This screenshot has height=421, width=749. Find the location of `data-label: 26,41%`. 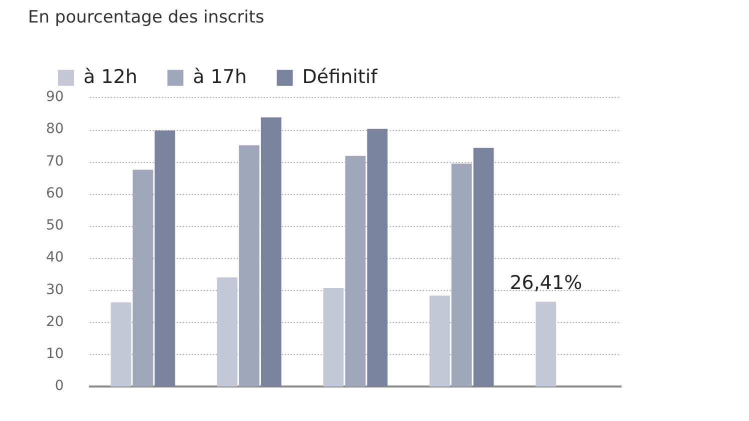

data-label: 26,41% is located at coordinates (546, 283).